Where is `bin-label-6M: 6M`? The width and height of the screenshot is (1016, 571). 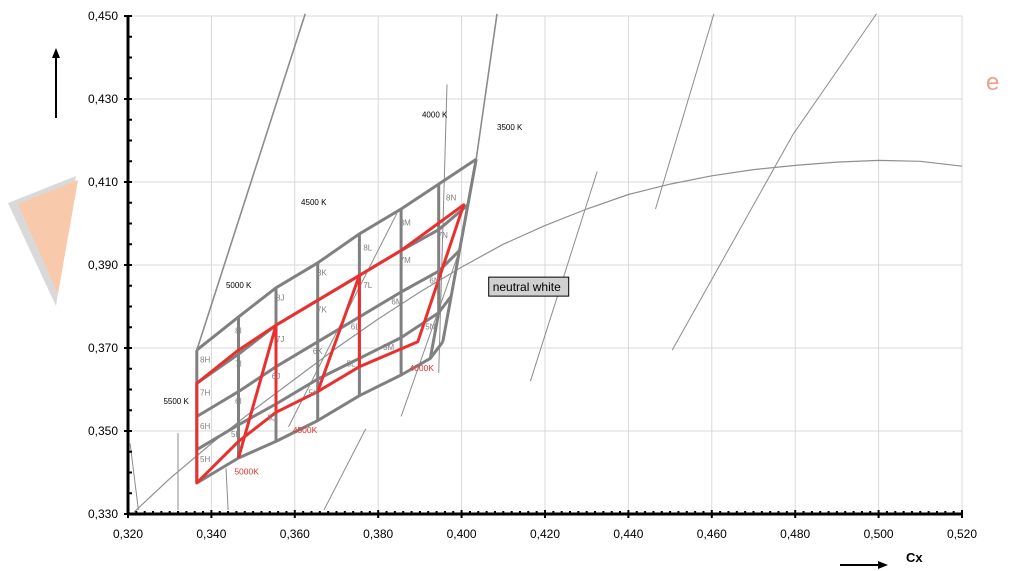
bin-label-6M: 6M is located at coordinates (396, 301).